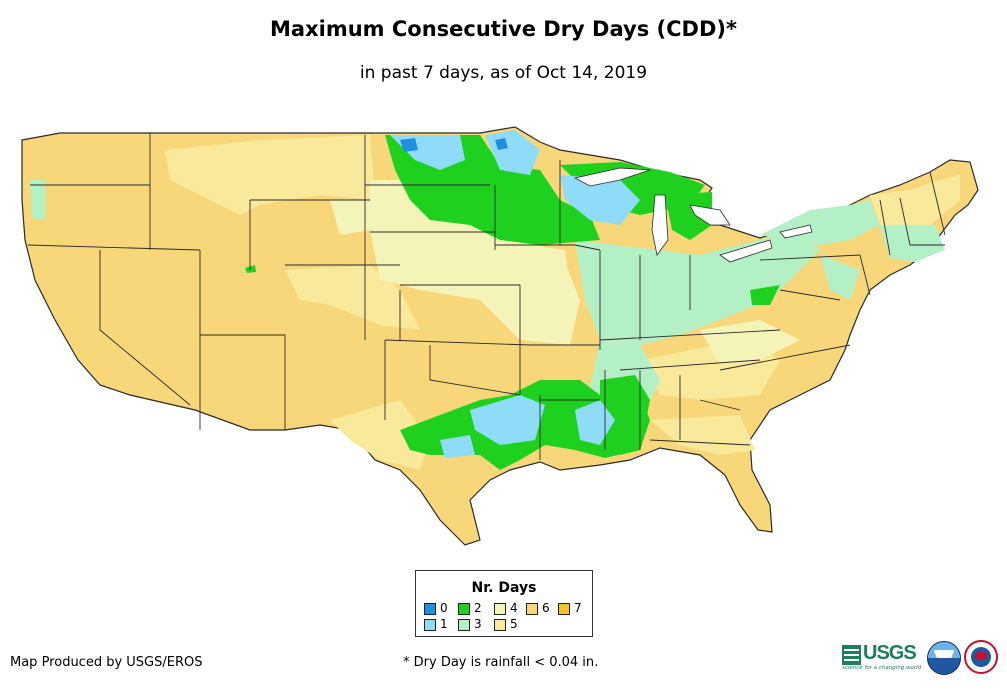  I want to click on great-lakes, so click(693, 215).